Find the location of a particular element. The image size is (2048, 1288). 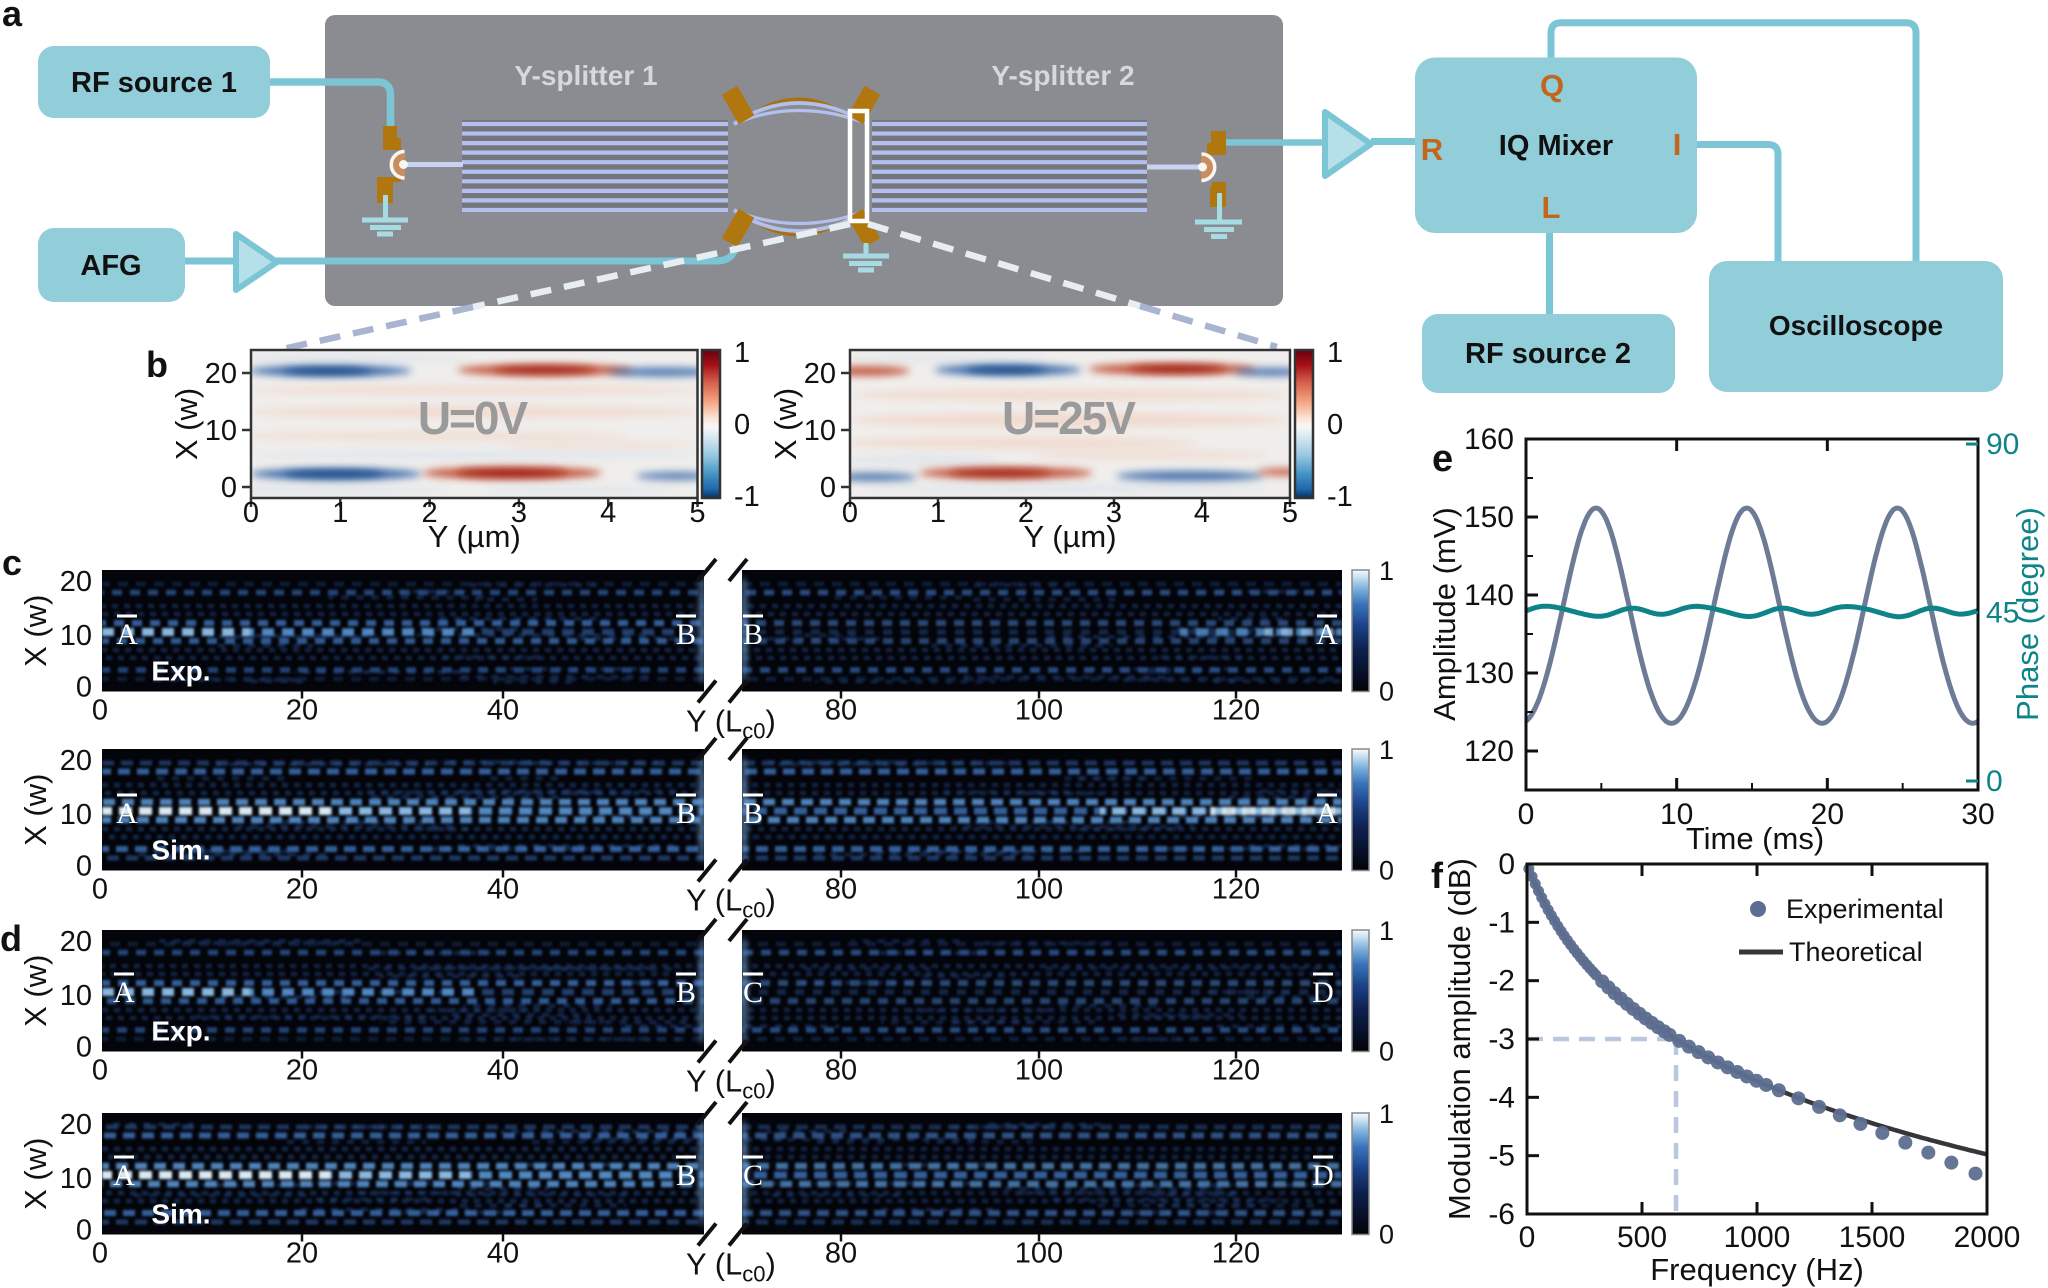

svg-text: IQ Mixer is located at coordinates (1556, 146).